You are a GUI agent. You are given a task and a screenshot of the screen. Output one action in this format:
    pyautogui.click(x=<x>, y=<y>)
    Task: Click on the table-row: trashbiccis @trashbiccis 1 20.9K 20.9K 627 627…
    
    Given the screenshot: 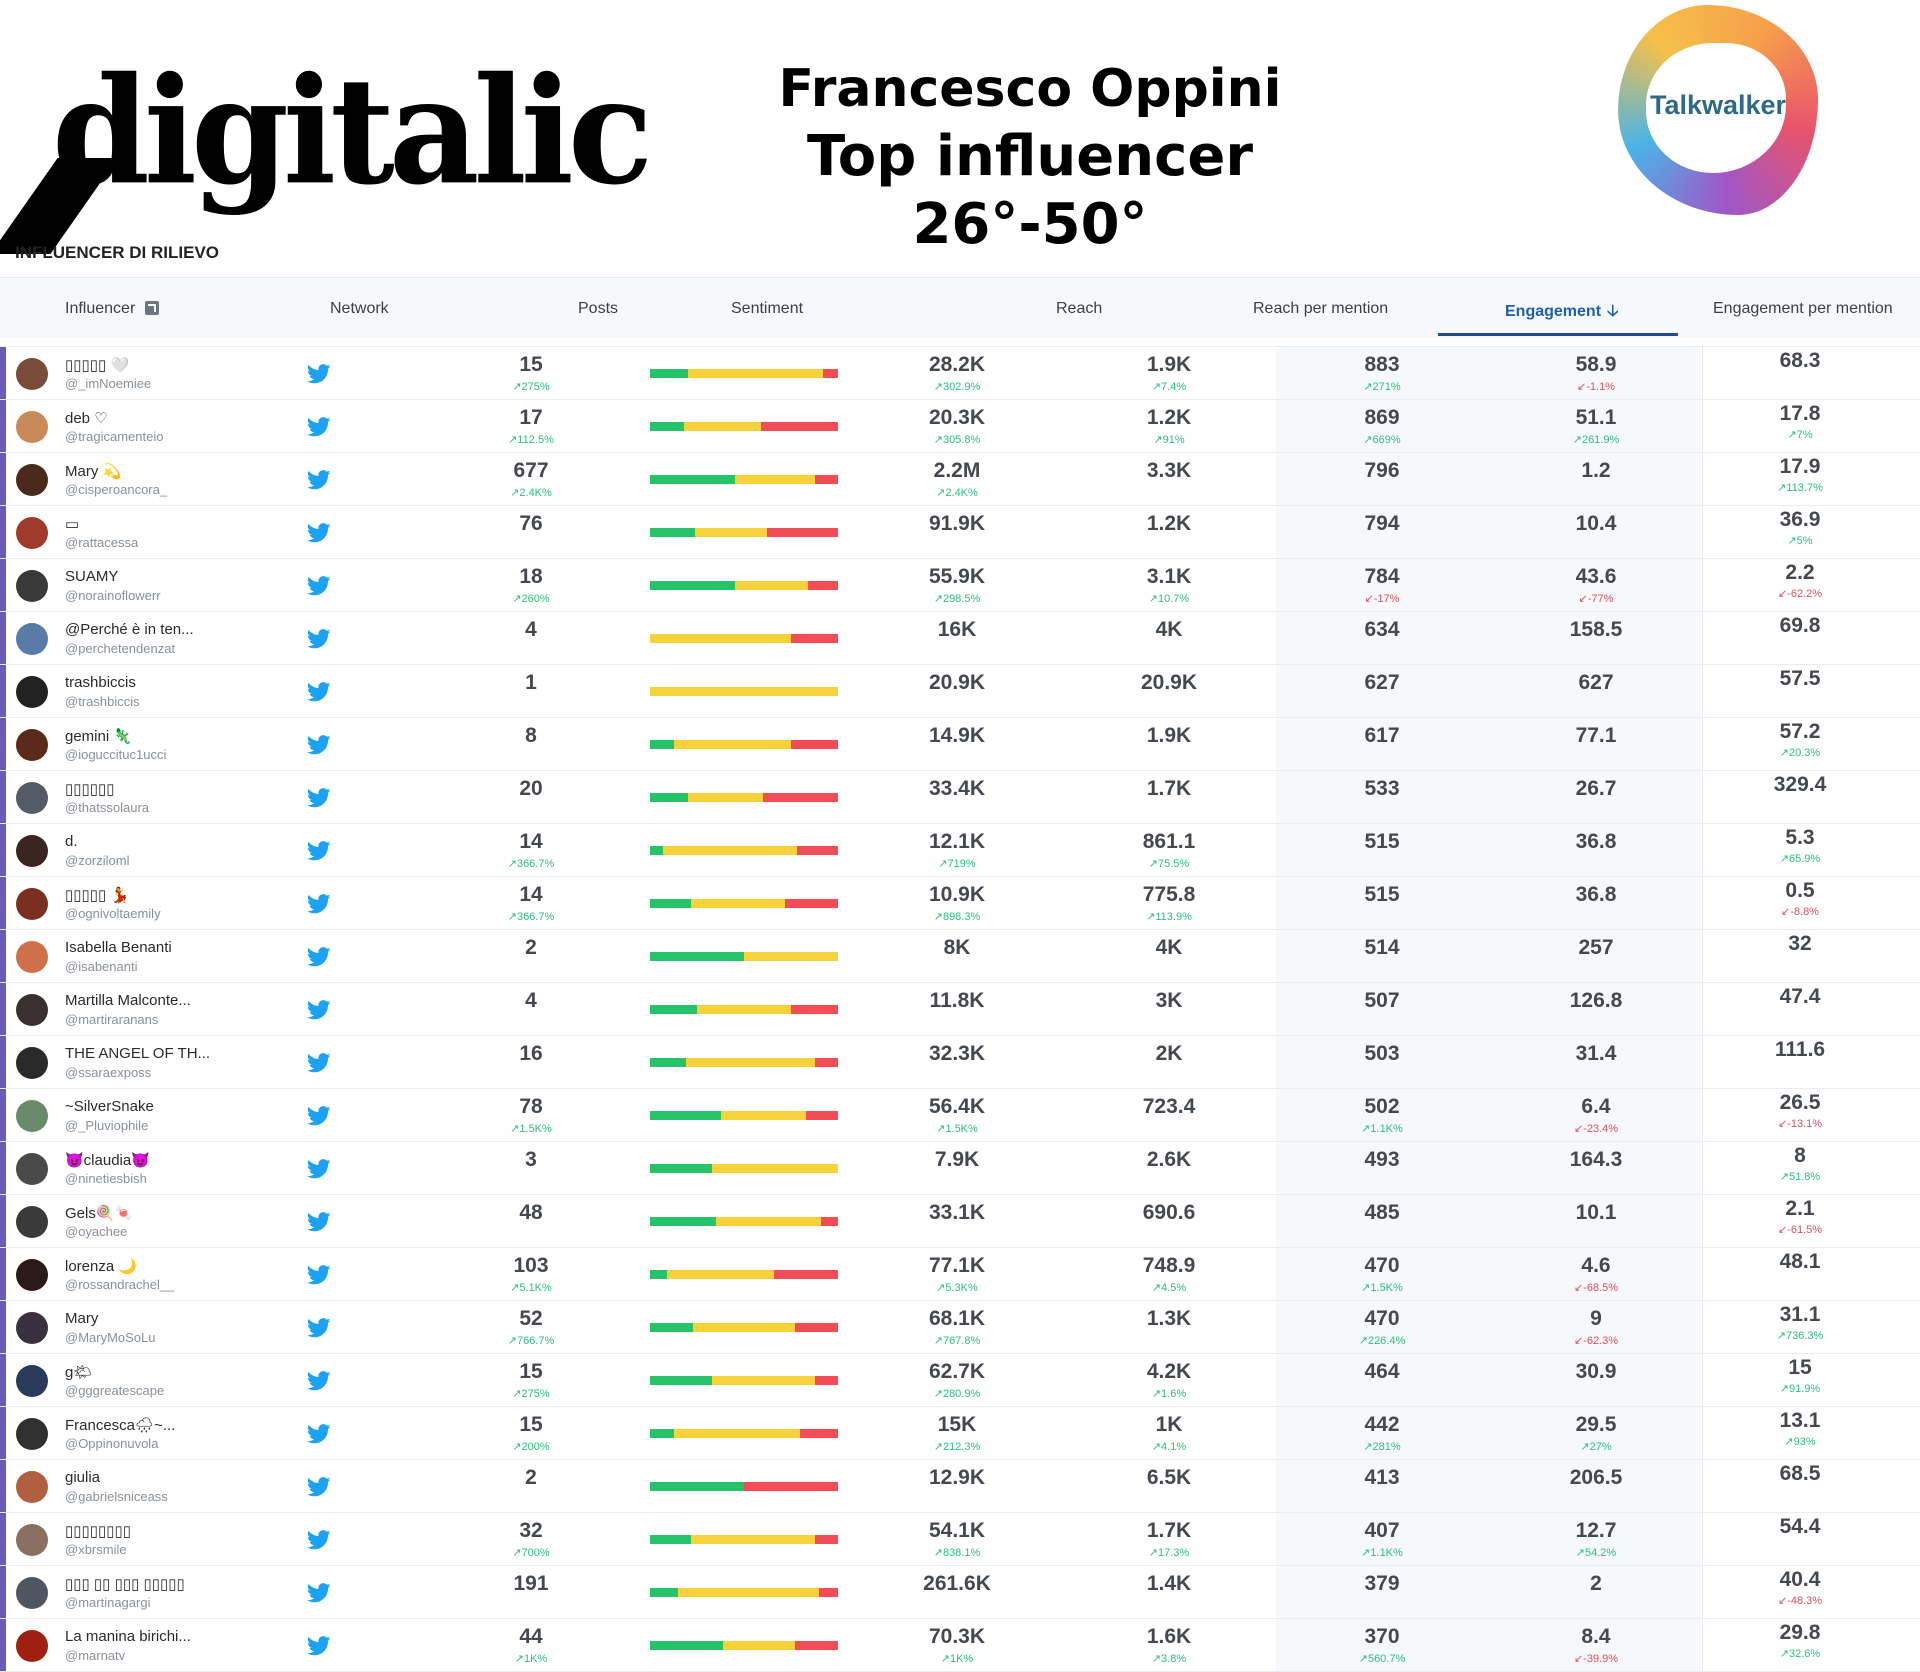 What is the action you would take?
    pyautogui.click(x=960, y=691)
    